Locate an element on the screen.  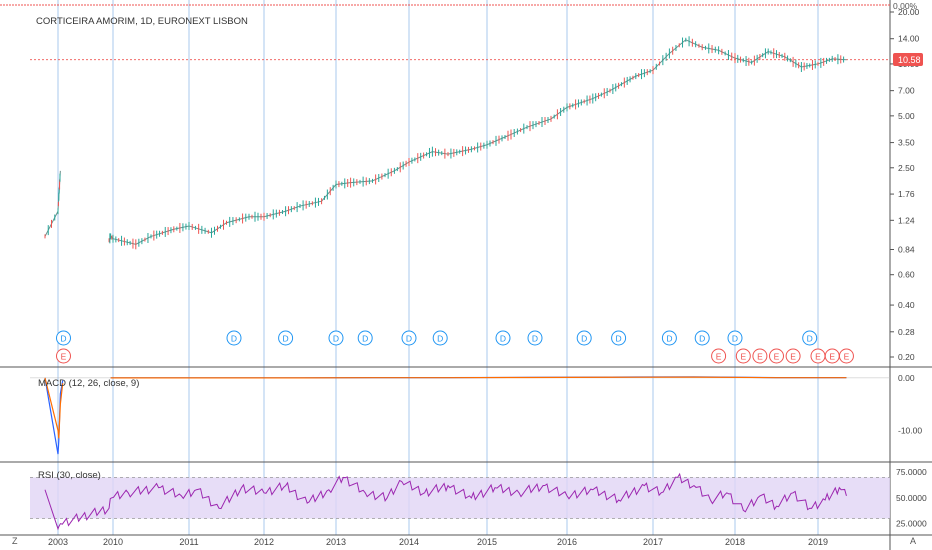
macd-tick-label: 0.00 is located at coordinates (906, 378).